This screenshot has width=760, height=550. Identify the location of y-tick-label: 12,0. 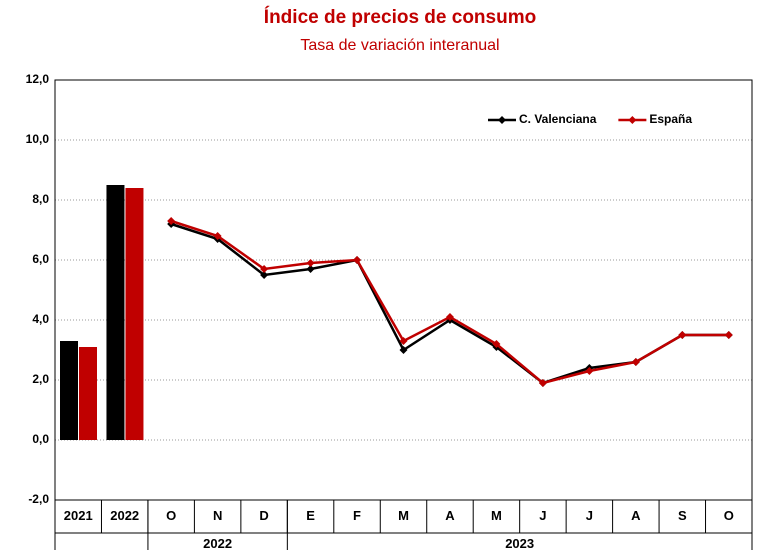
(38, 79).